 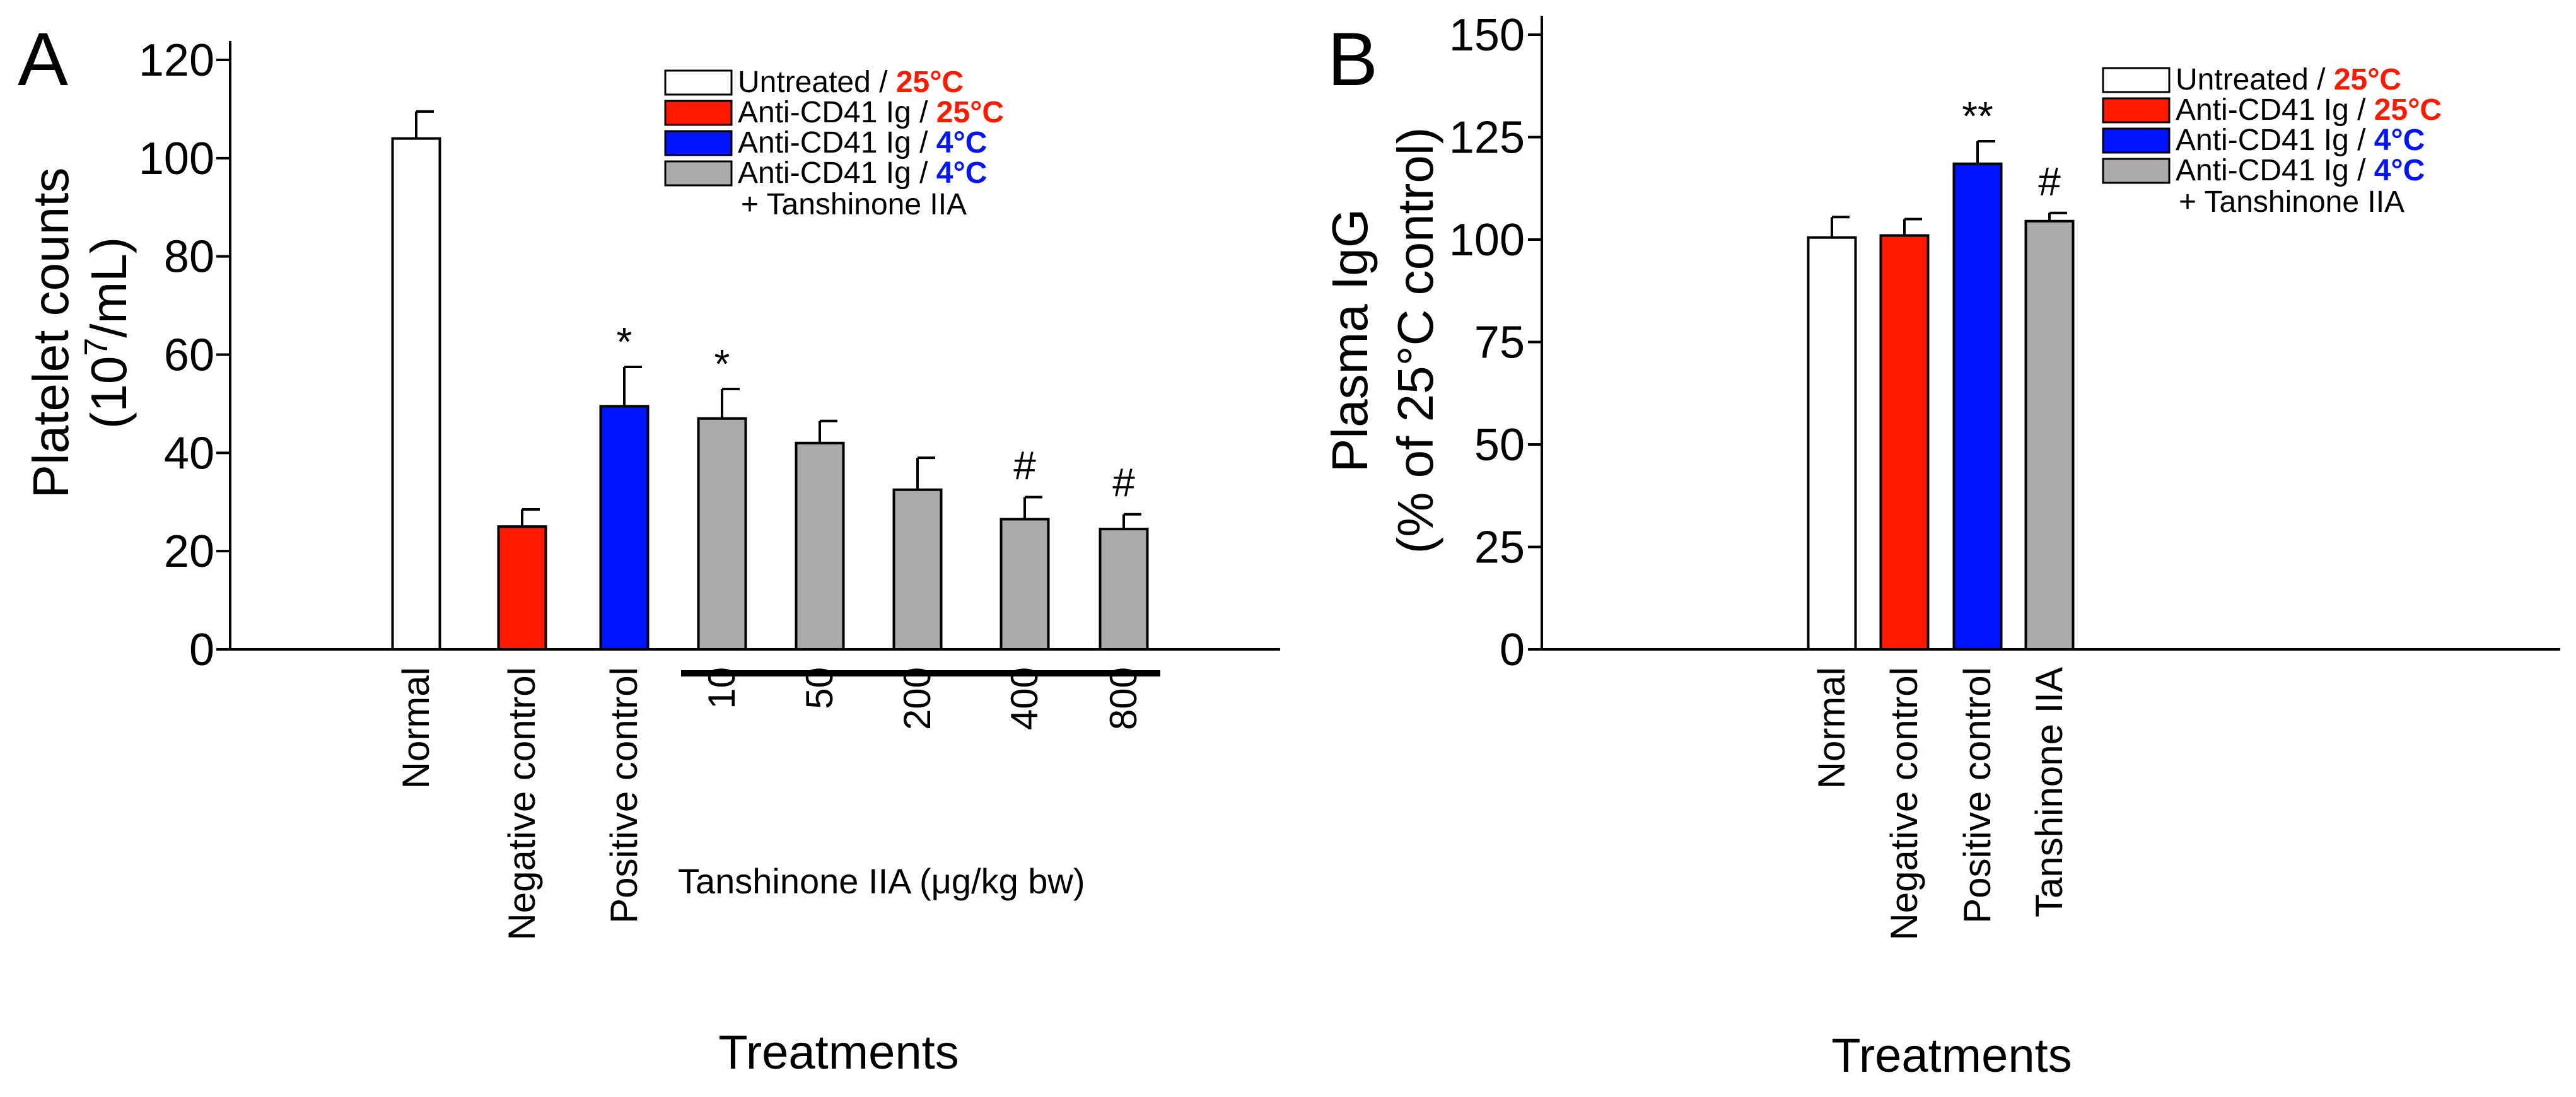 I want to click on panel-b-y-tick-label: 50, so click(x=1499, y=445).